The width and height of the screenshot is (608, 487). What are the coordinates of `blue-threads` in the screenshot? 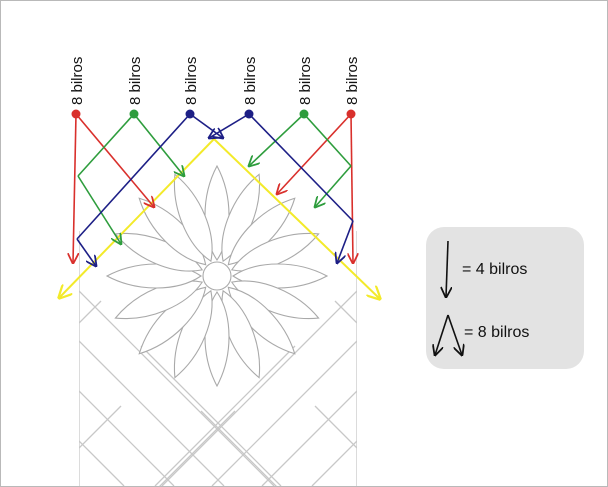 It's located at (215, 189).